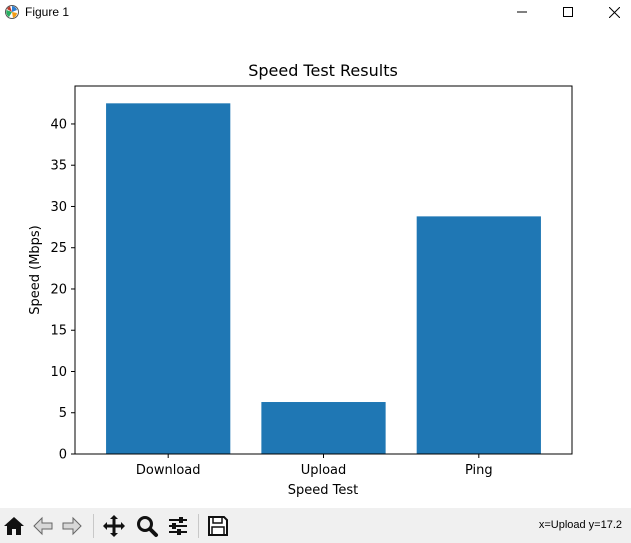  I want to click on zoom-icon, so click(147, 526).